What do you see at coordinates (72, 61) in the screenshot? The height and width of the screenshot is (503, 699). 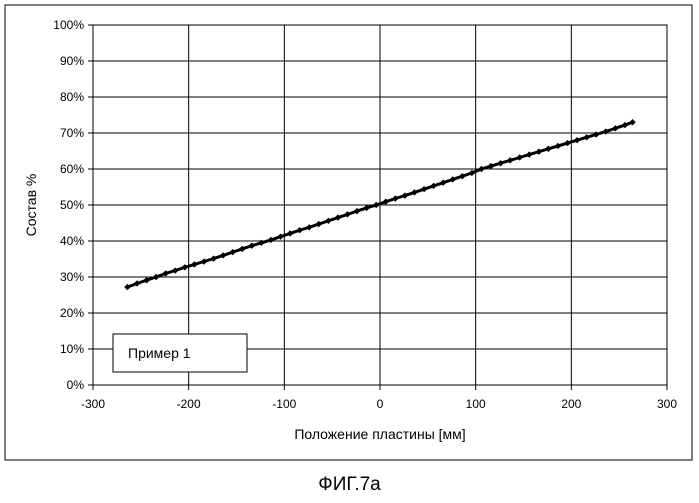 I see `y-tick-label: 90%` at bounding box center [72, 61].